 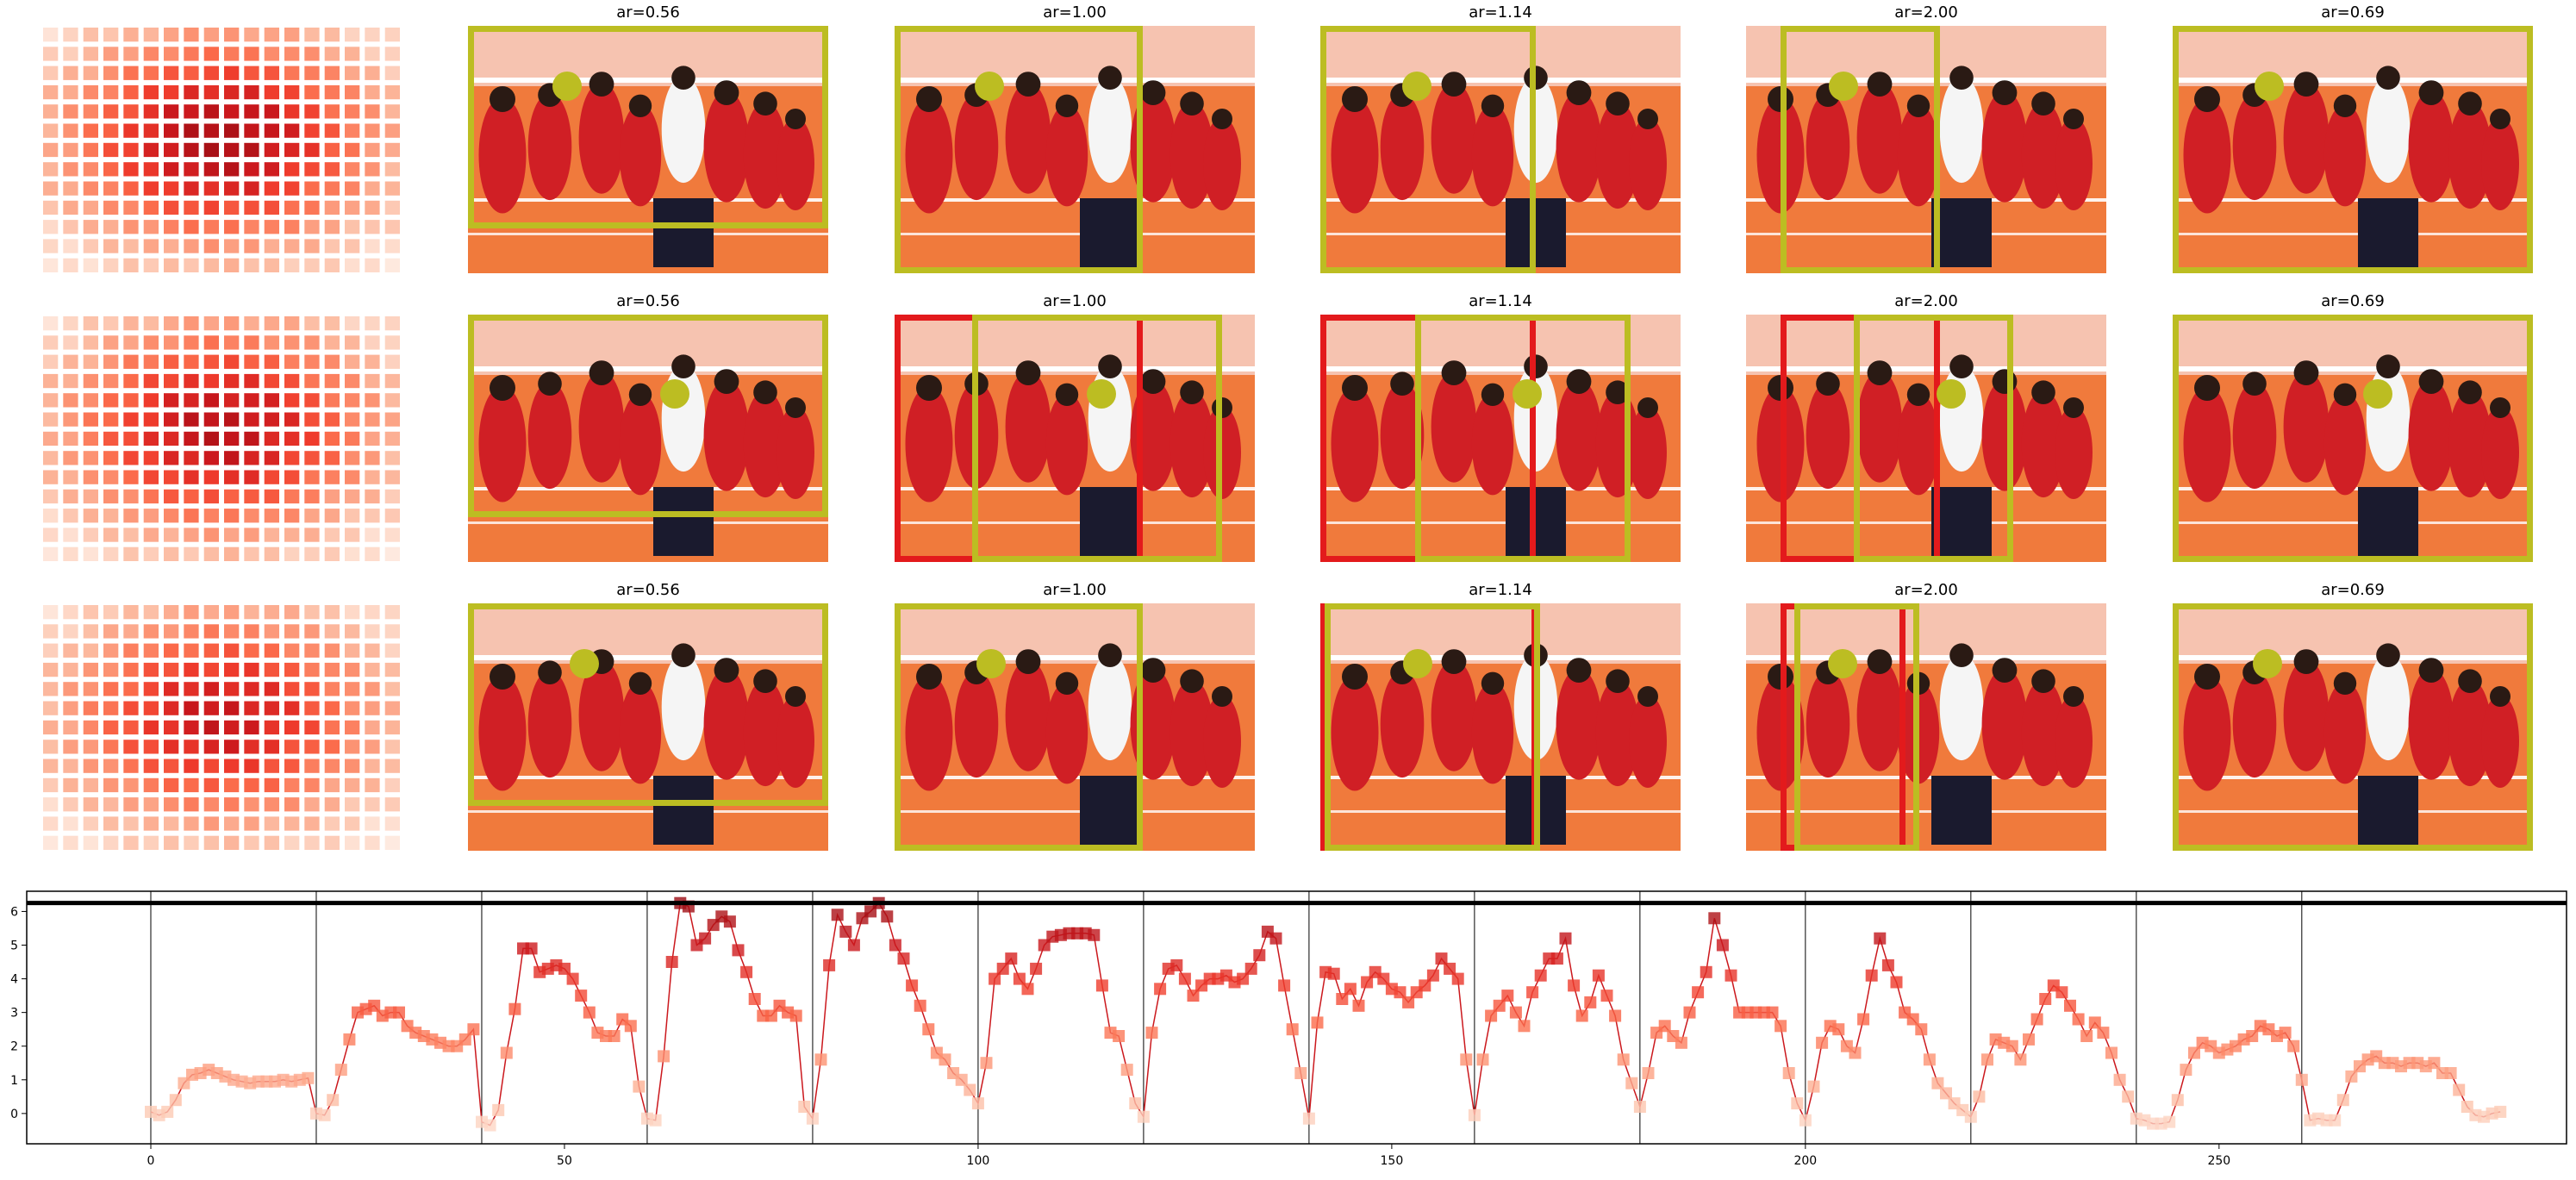 What do you see at coordinates (1926, 427) in the screenshot?
I see `crop-panel: ar=2.00` at bounding box center [1926, 427].